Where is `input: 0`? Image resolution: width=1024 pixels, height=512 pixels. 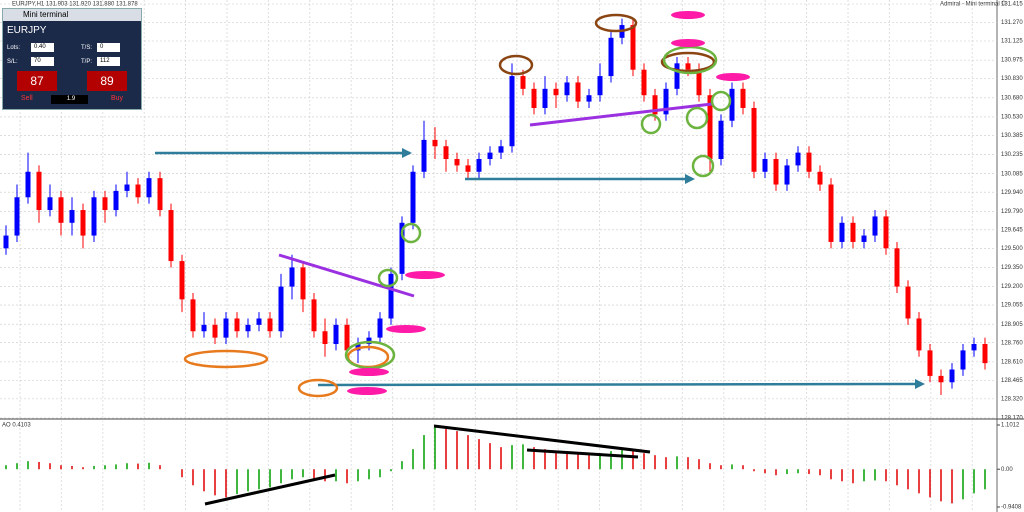 input: 0 is located at coordinates (108, 47).